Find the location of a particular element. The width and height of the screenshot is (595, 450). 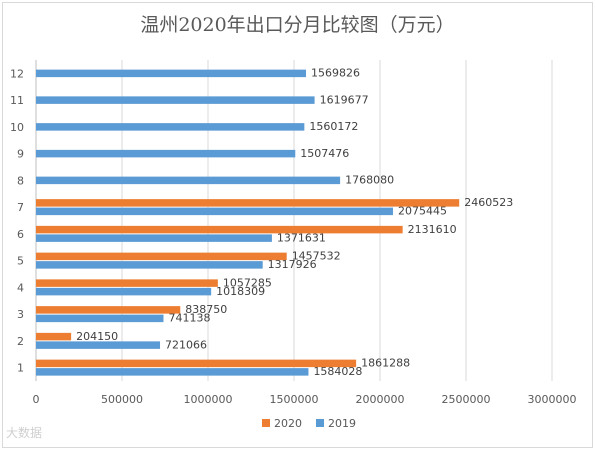

data-label-2019: 1768080 is located at coordinates (369, 180).